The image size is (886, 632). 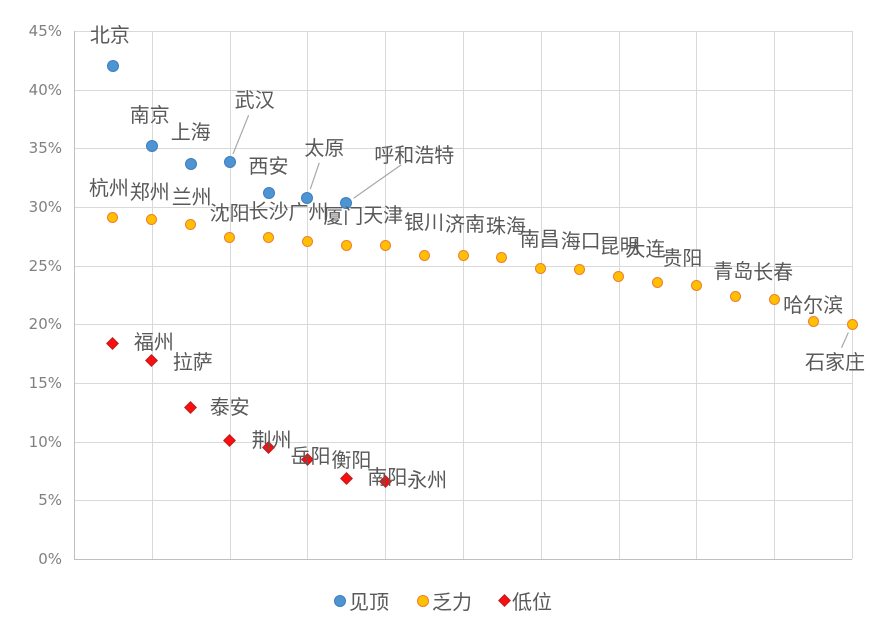 I want to click on y-axis-tick-label: 40%, so click(x=45, y=89).